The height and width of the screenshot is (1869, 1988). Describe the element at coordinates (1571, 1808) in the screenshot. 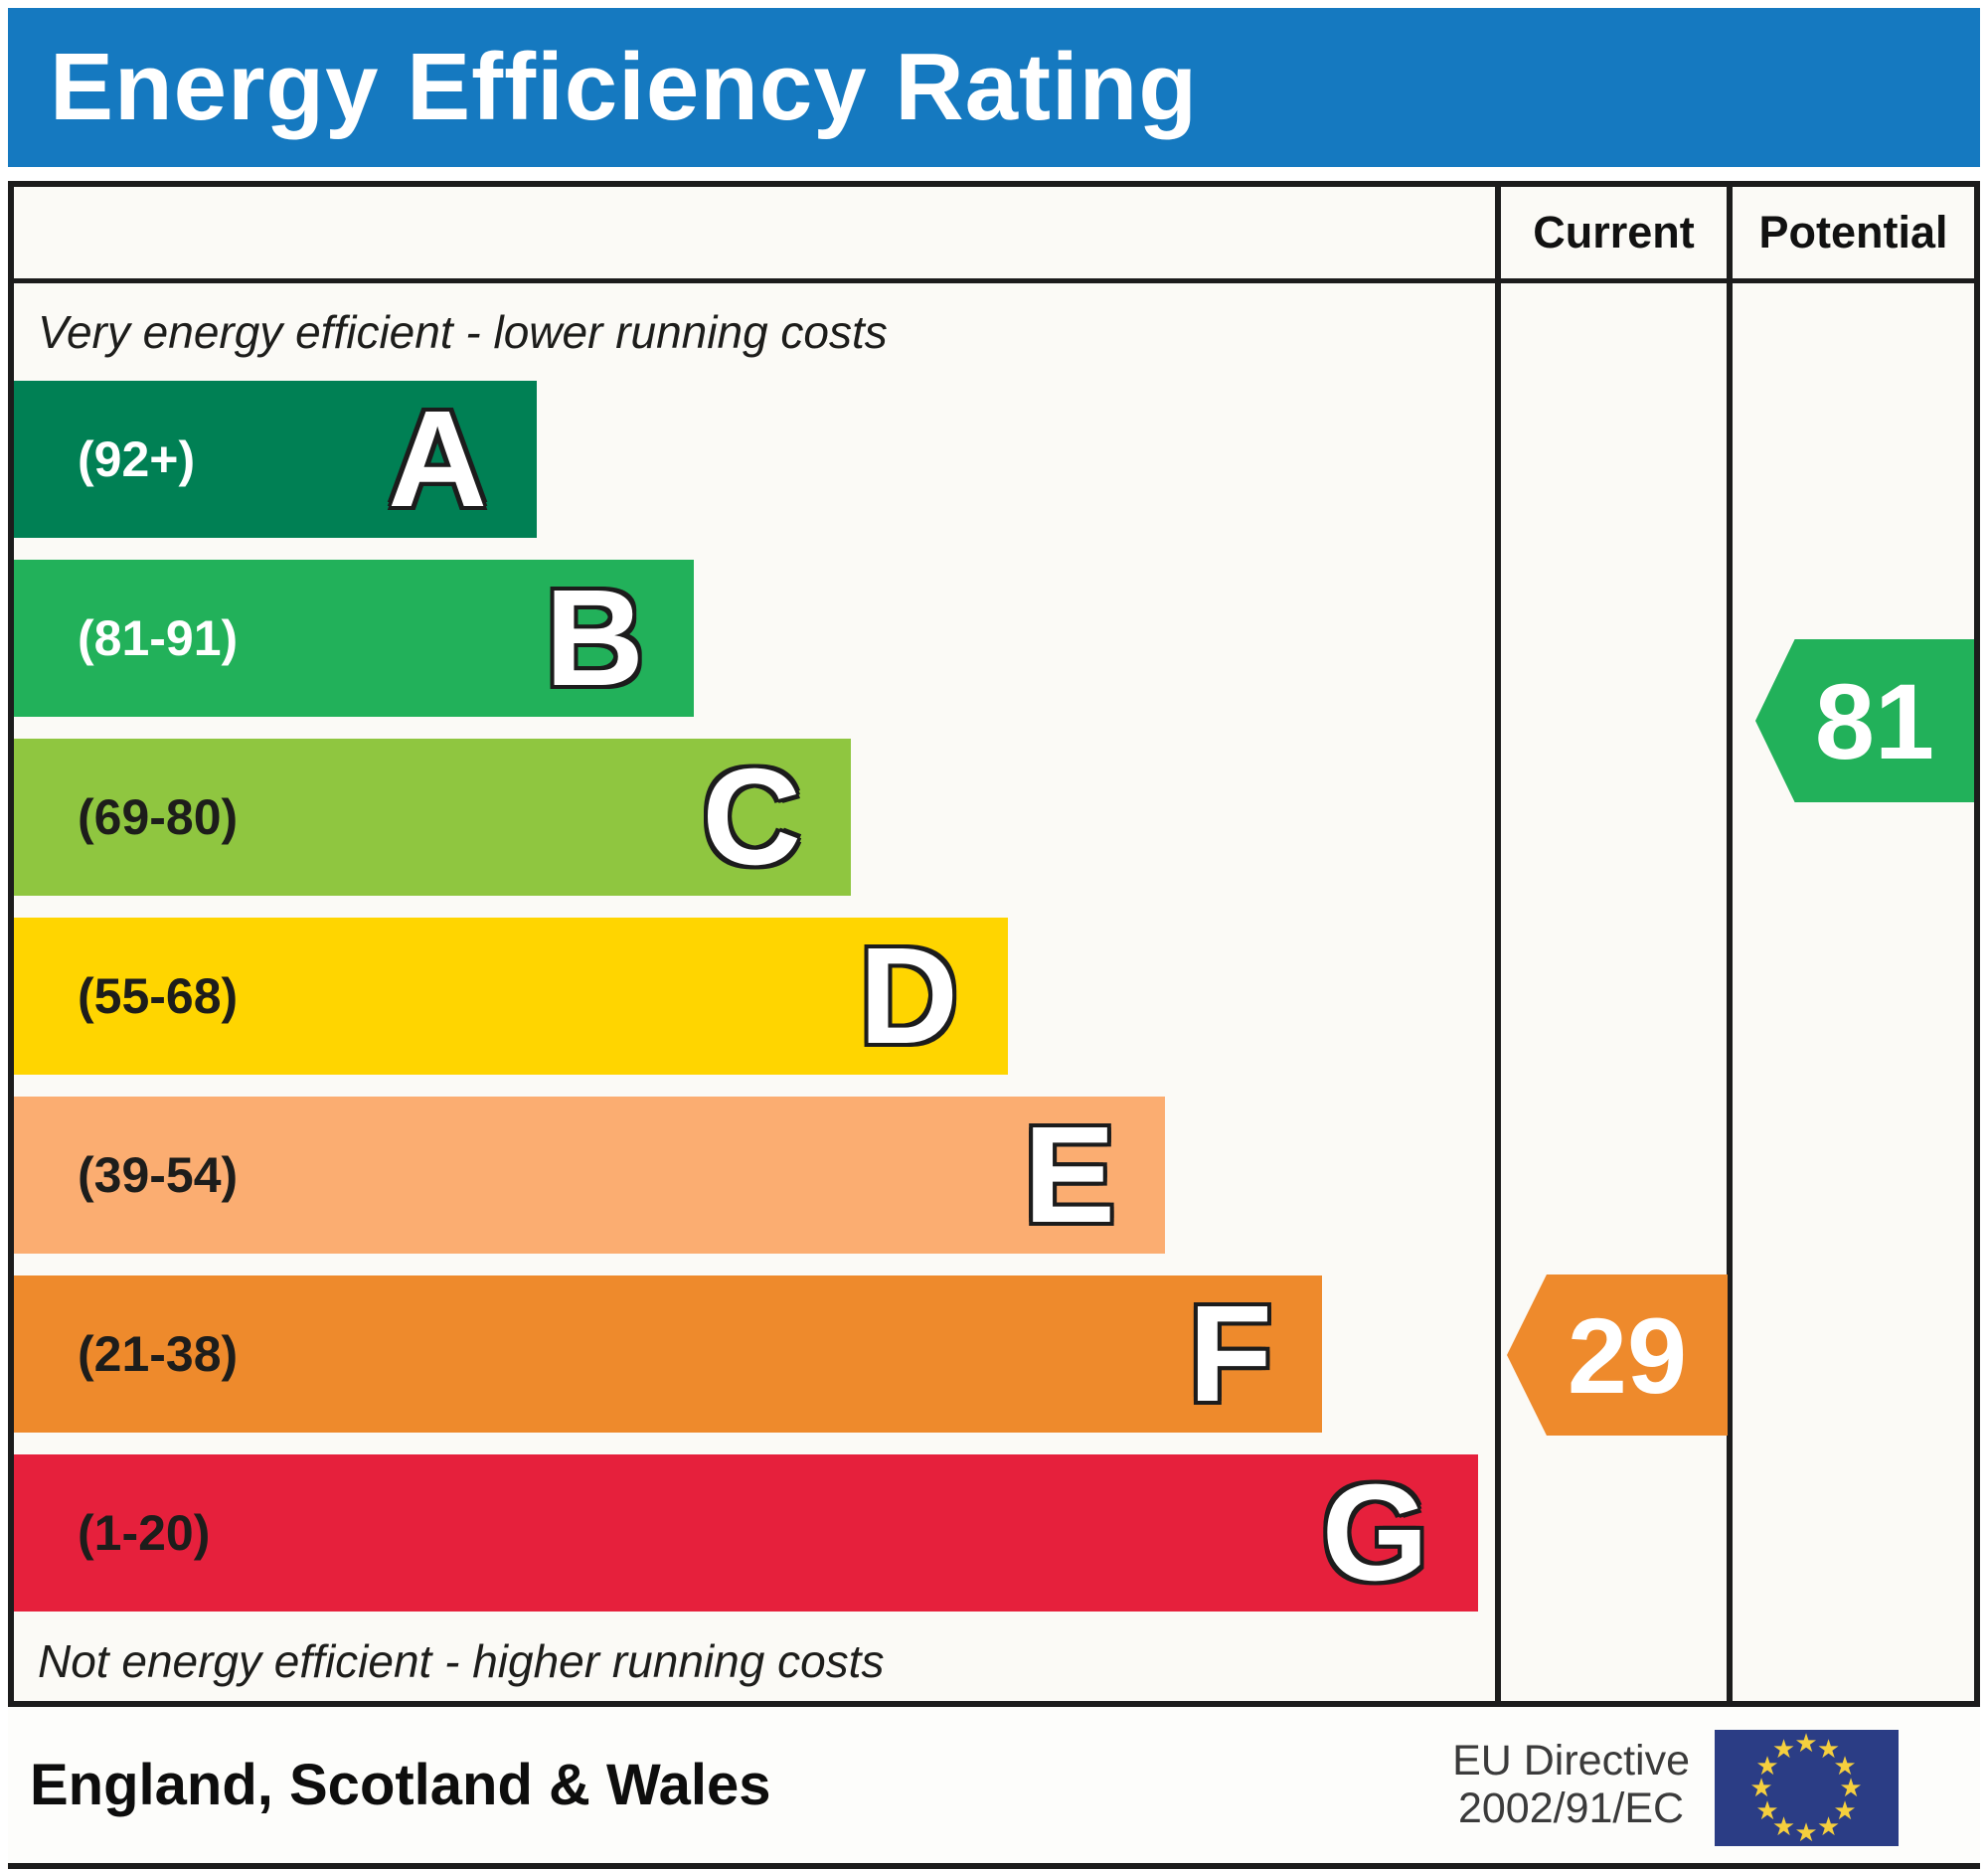

I see `eu-directive-line2: 2002/91/EC` at that location.